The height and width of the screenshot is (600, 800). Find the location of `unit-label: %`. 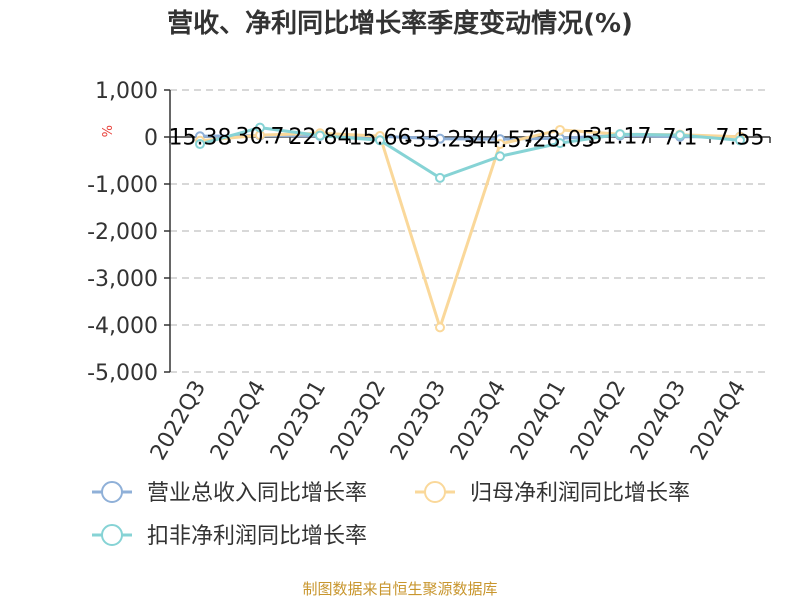

unit-label: % is located at coordinates (105, 131).